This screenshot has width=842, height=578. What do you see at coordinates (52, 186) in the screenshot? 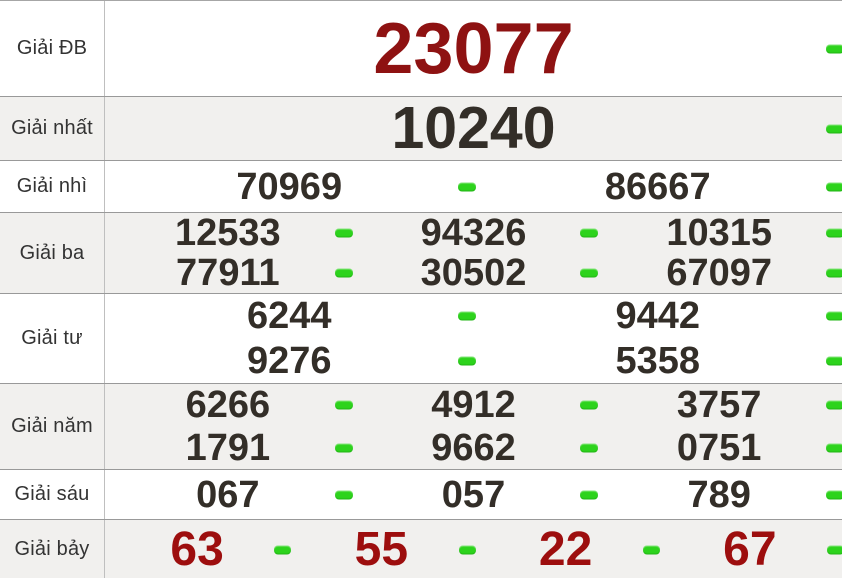
I see `prize-label-nhi: Giải nhì` at bounding box center [52, 186].